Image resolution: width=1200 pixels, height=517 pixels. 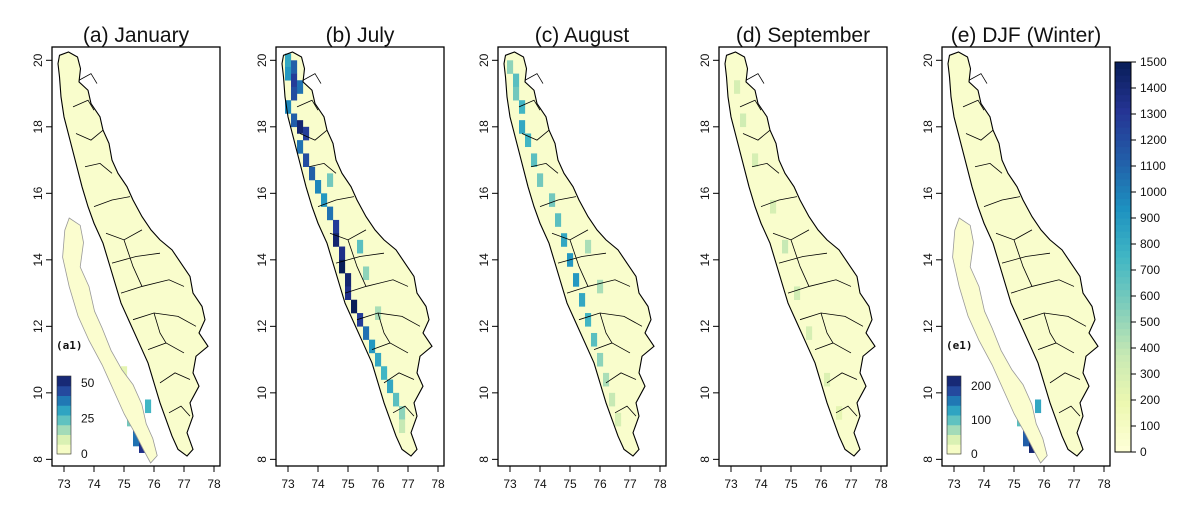 What do you see at coordinates (570, 484) in the screenshot?
I see `x-tick-label: 75` at bounding box center [570, 484].